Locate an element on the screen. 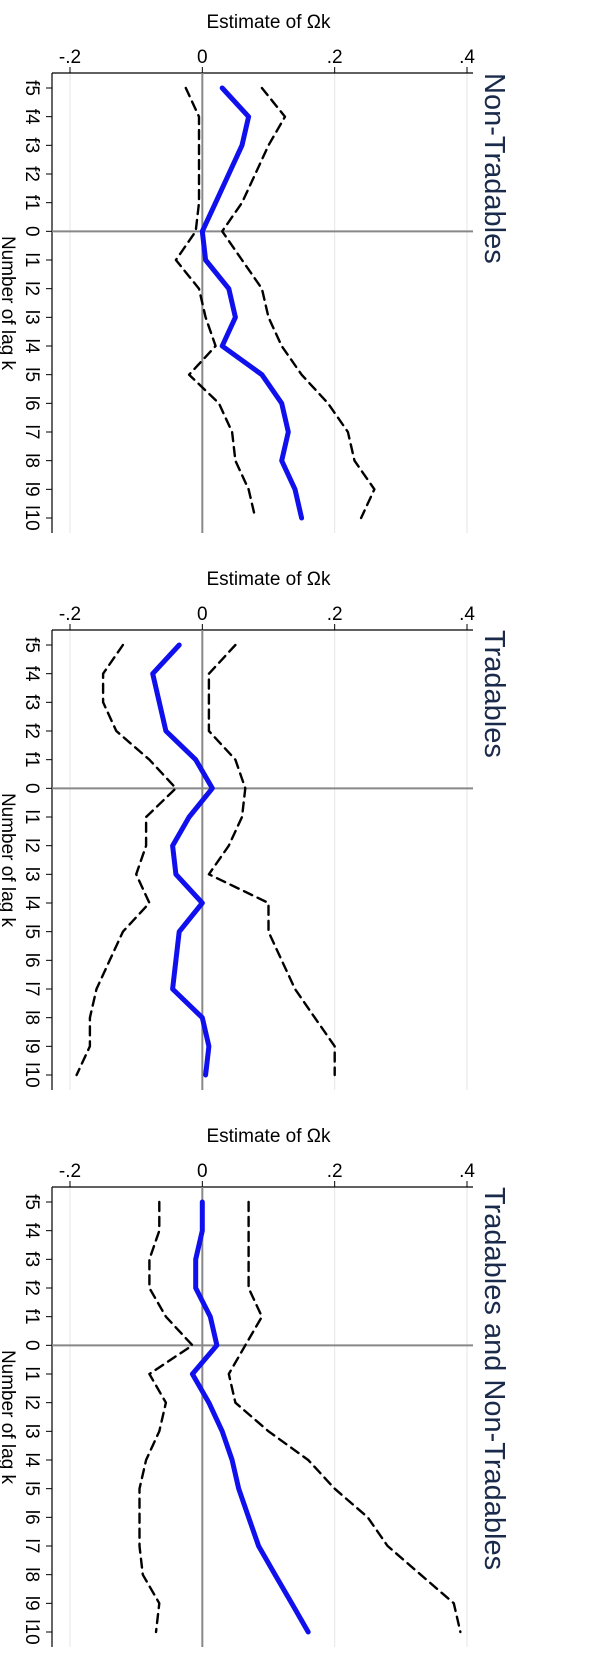 Image resolution: width=605 pixels, height=1675 pixels. chart-title: Tradables and Non-Tradables is located at coordinates (494, 1378).